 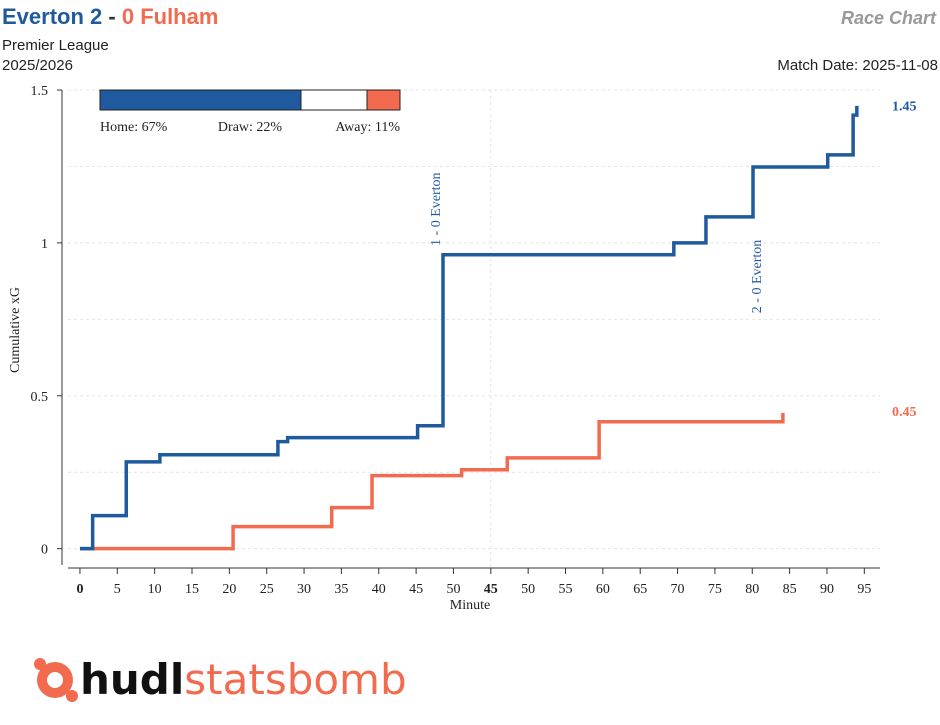 What do you see at coordinates (715, 589) in the screenshot?
I see `x-tick-label: 75` at bounding box center [715, 589].